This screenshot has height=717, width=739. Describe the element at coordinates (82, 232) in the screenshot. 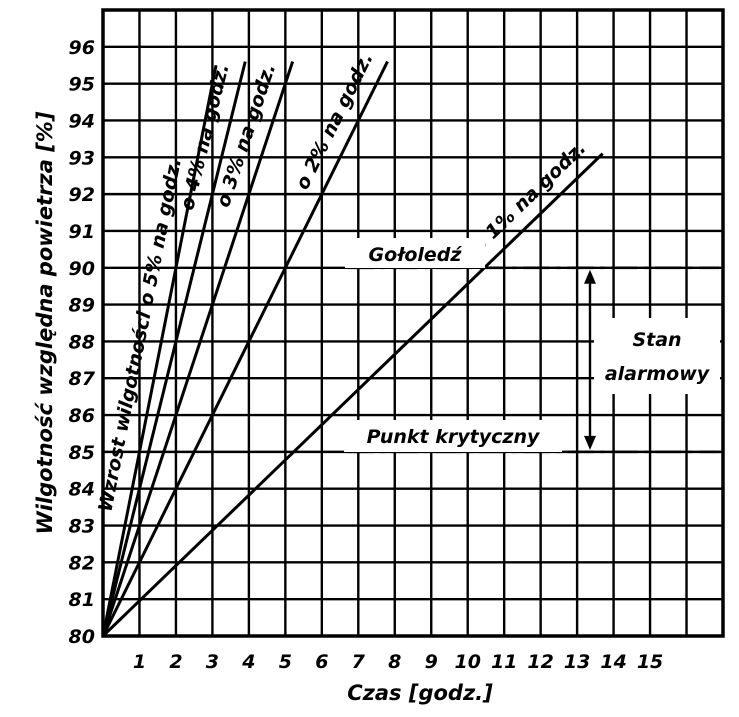

I see `y-tick-label: 91` at that location.